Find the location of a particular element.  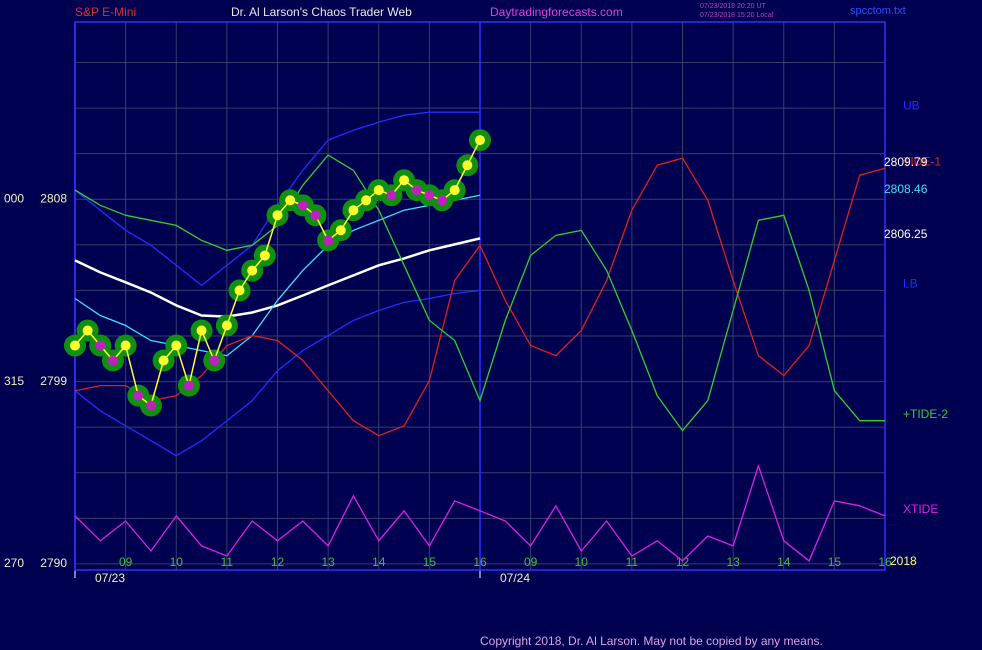

series-label: +TIDE-2 is located at coordinates (925, 414).